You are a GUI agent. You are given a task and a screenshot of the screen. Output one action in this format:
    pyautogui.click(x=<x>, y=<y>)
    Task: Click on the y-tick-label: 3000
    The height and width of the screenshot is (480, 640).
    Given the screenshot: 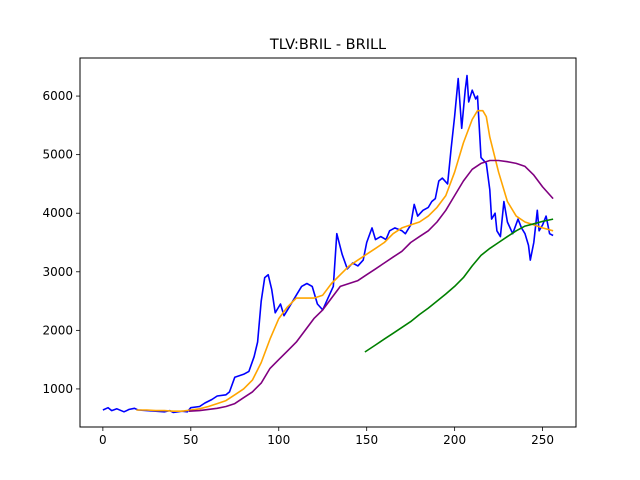 What is the action you would take?
    pyautogui.click(x=57, y=272)
    